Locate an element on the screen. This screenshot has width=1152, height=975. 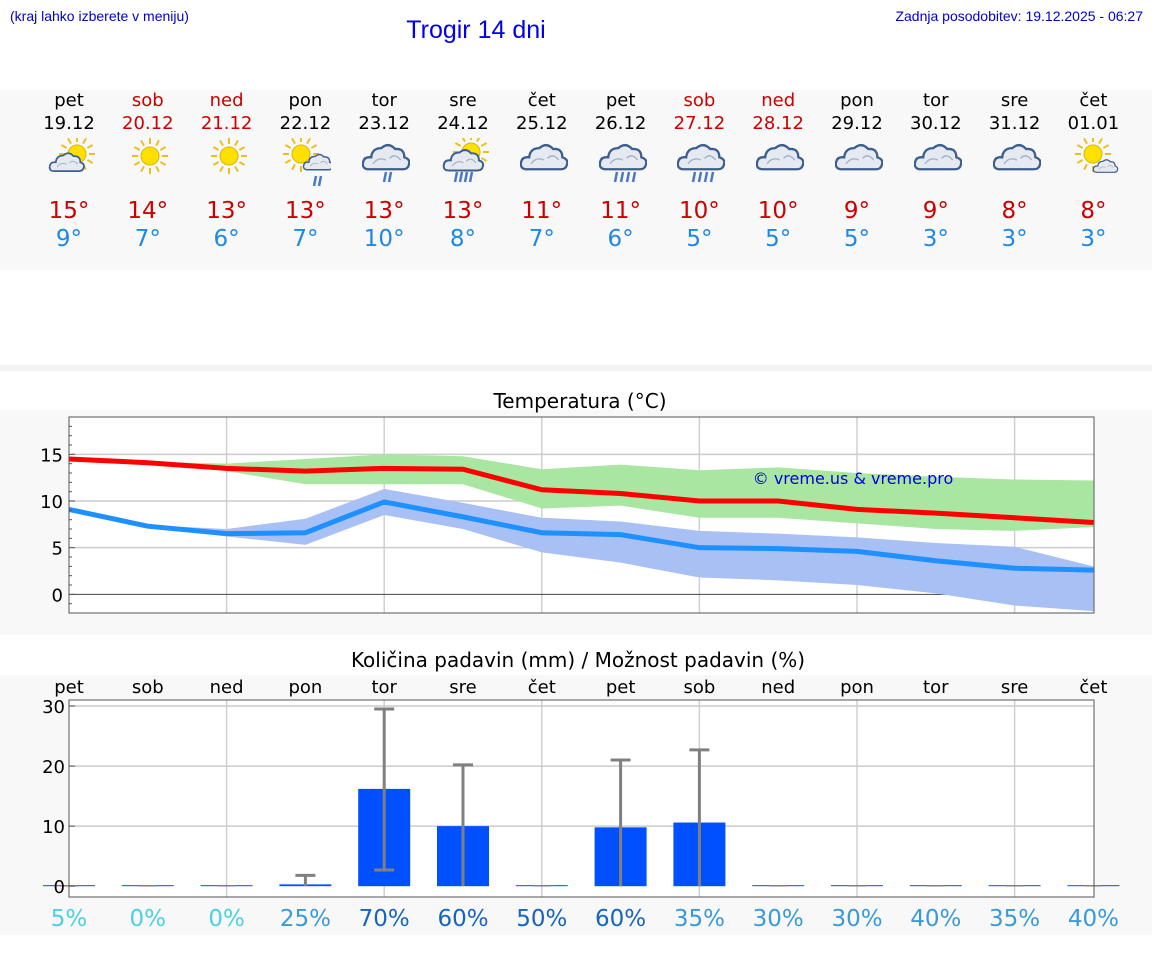
y-tick-label: 20 is located at coordinates (53, 767).